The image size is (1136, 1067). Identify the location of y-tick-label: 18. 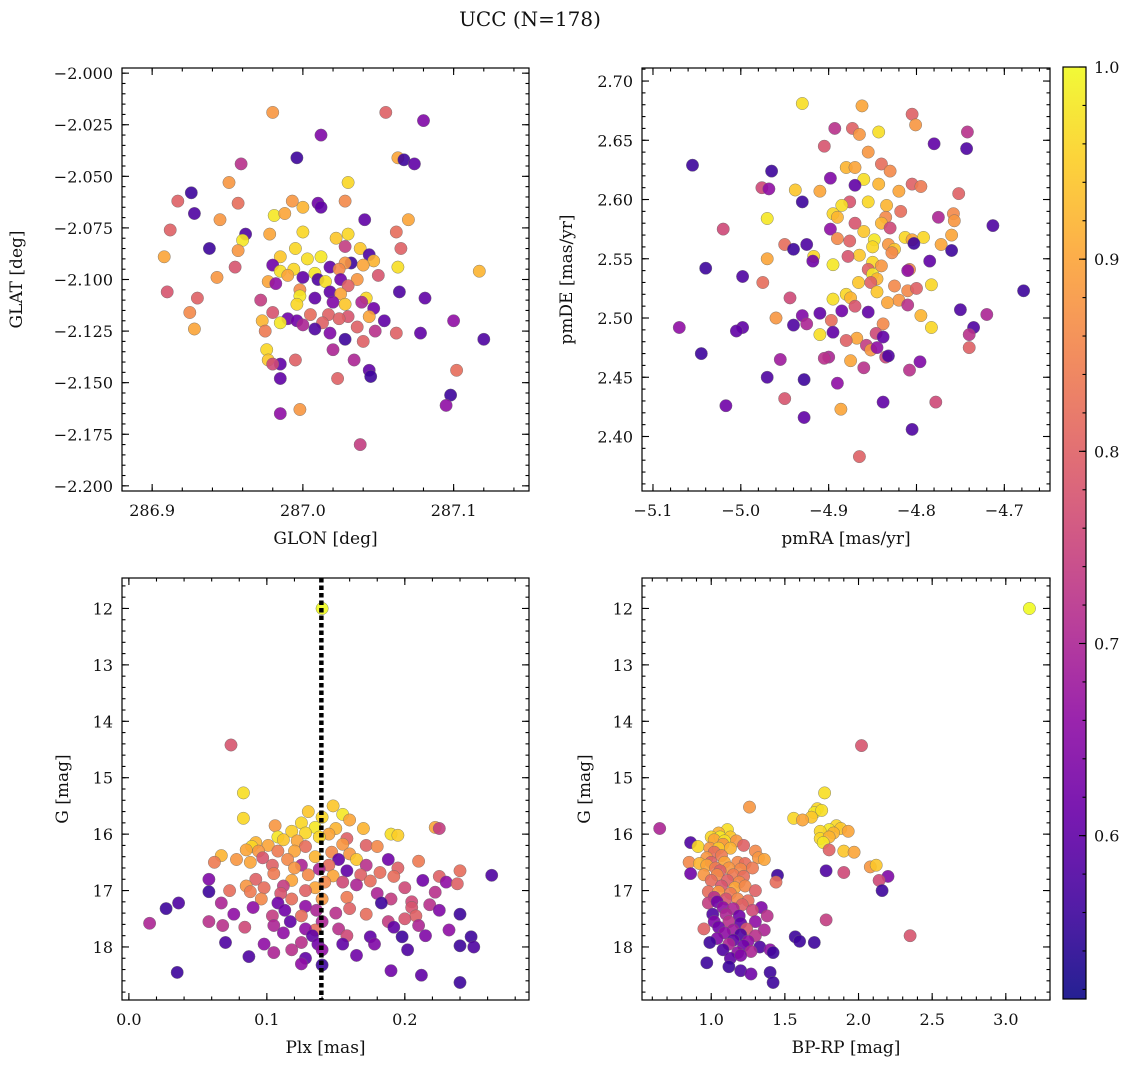
(103, 947).